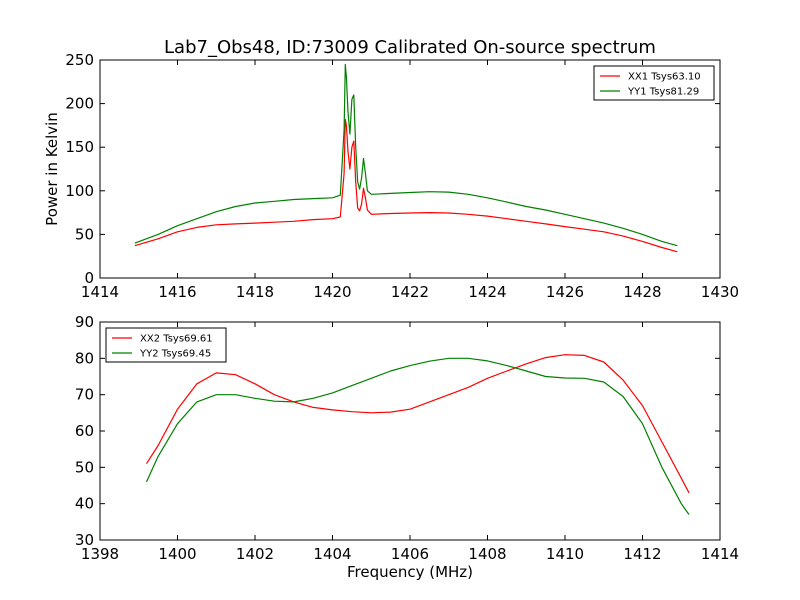 This screenshot has width=800, height=600. What do you see at coordinates (176, 339) in the screenshot?
I see `legend-label: XX2 Tsys69.61` at bounding box center [176, 339].